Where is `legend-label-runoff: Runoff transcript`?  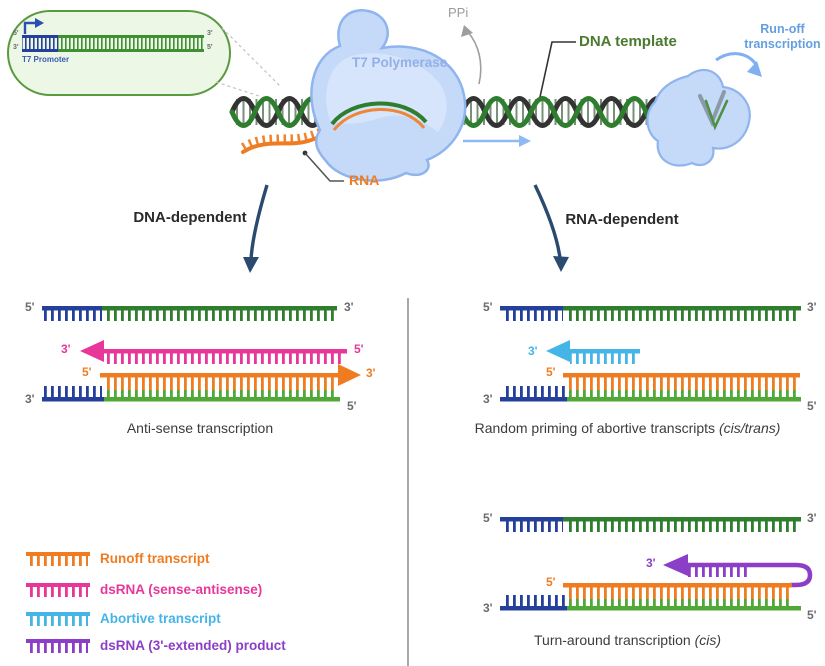 legend-label-runoff: Runoff transcript is located at coordinates (155, 558).